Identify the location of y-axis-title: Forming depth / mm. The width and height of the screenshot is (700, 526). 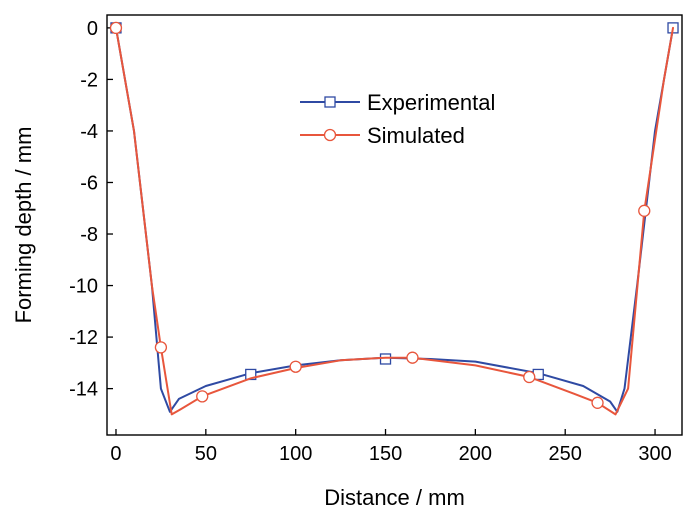
(23, 225).